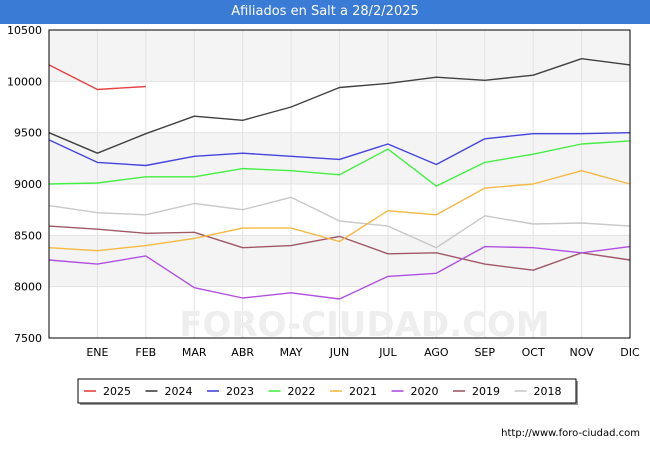 The width and height of the screenshot is (650, 450). I want to click on x-tick-label: DIC, so click(630, 352).